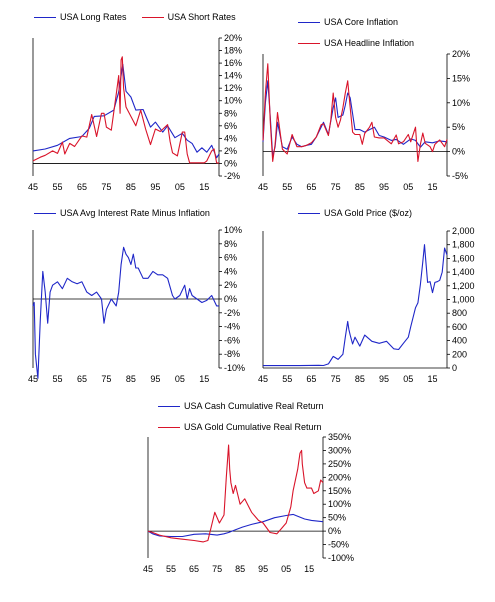  Describe the element at coordinates (337, 518) in the screenshot. I see `y-tick-label: 50%` at that location.